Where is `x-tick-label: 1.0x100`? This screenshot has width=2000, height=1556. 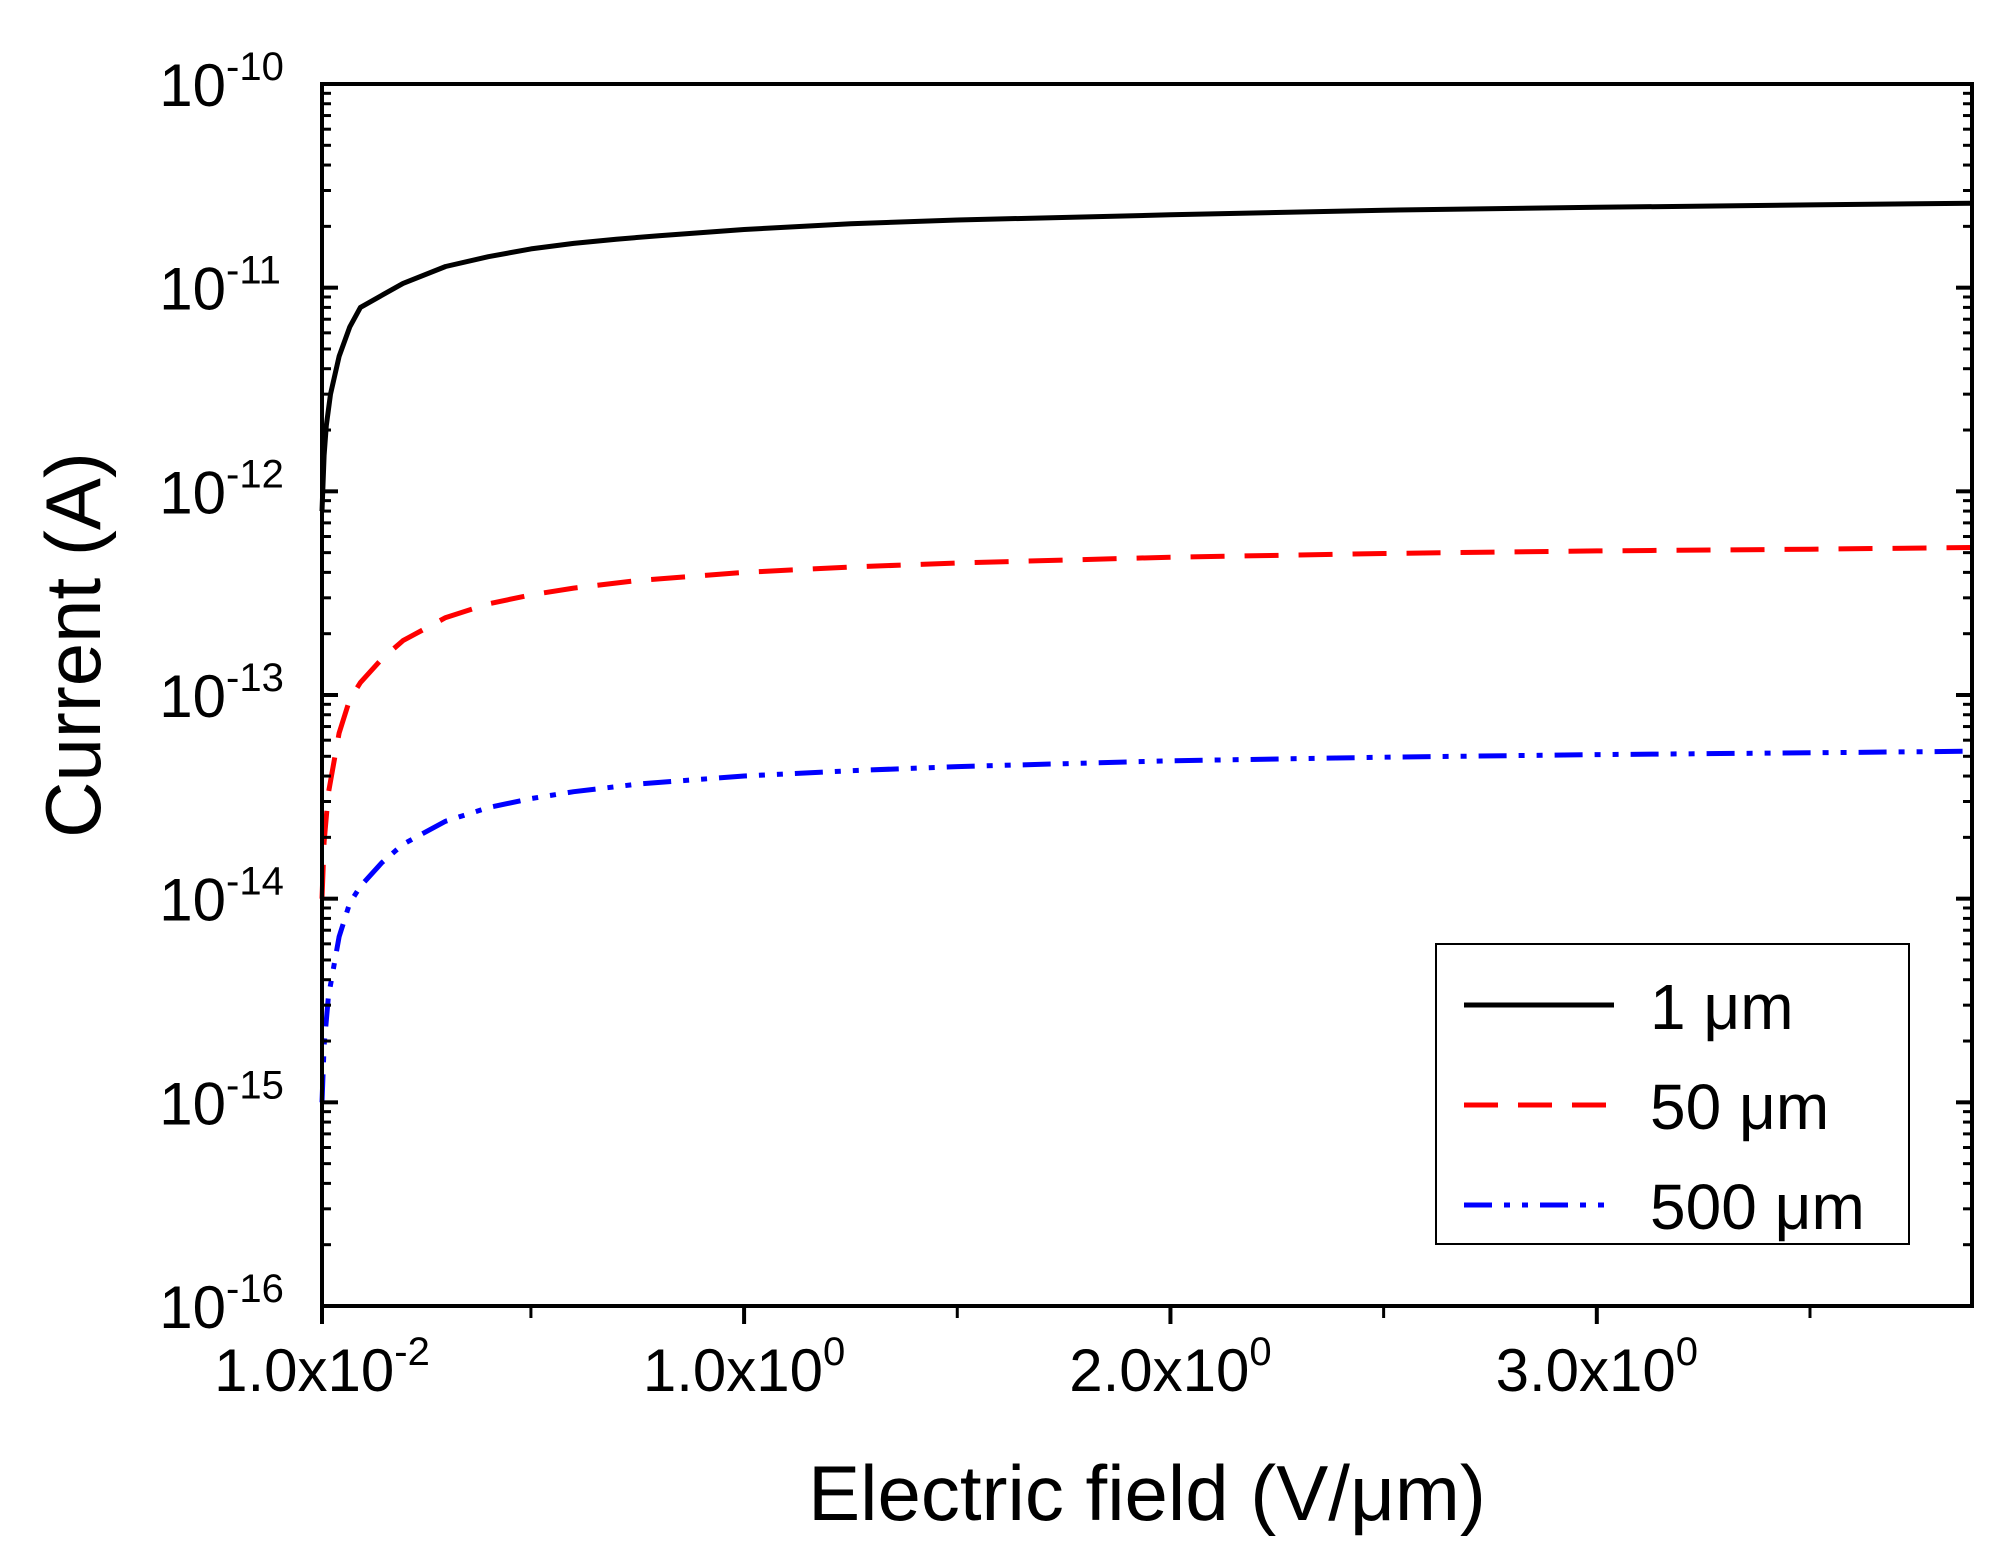 x-tick-label: 1.0x100 is located at coordinates (744, 1367).